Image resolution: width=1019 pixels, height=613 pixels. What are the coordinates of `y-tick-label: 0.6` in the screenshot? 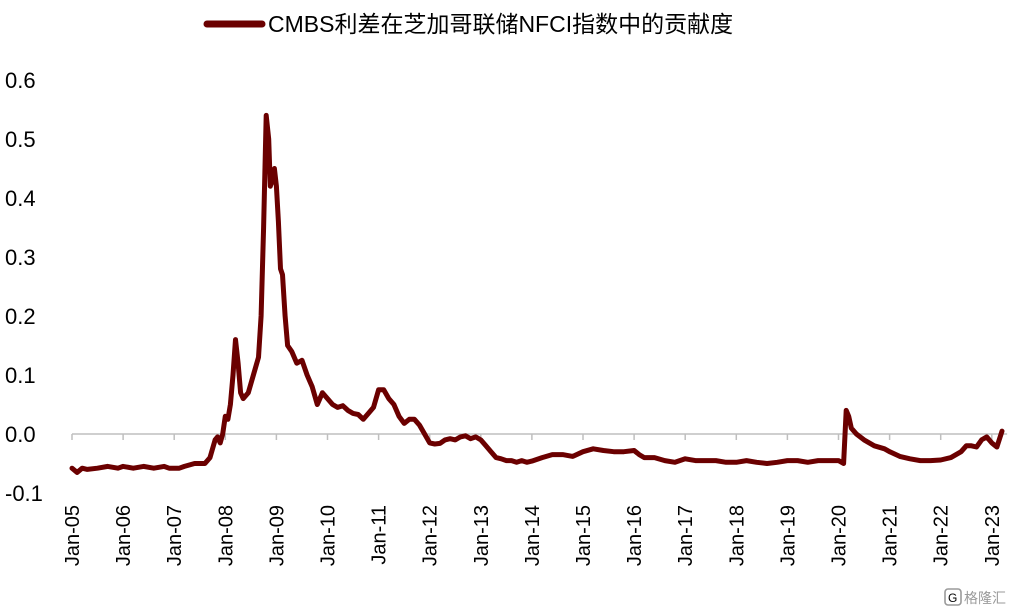 It's located at (20, 80).